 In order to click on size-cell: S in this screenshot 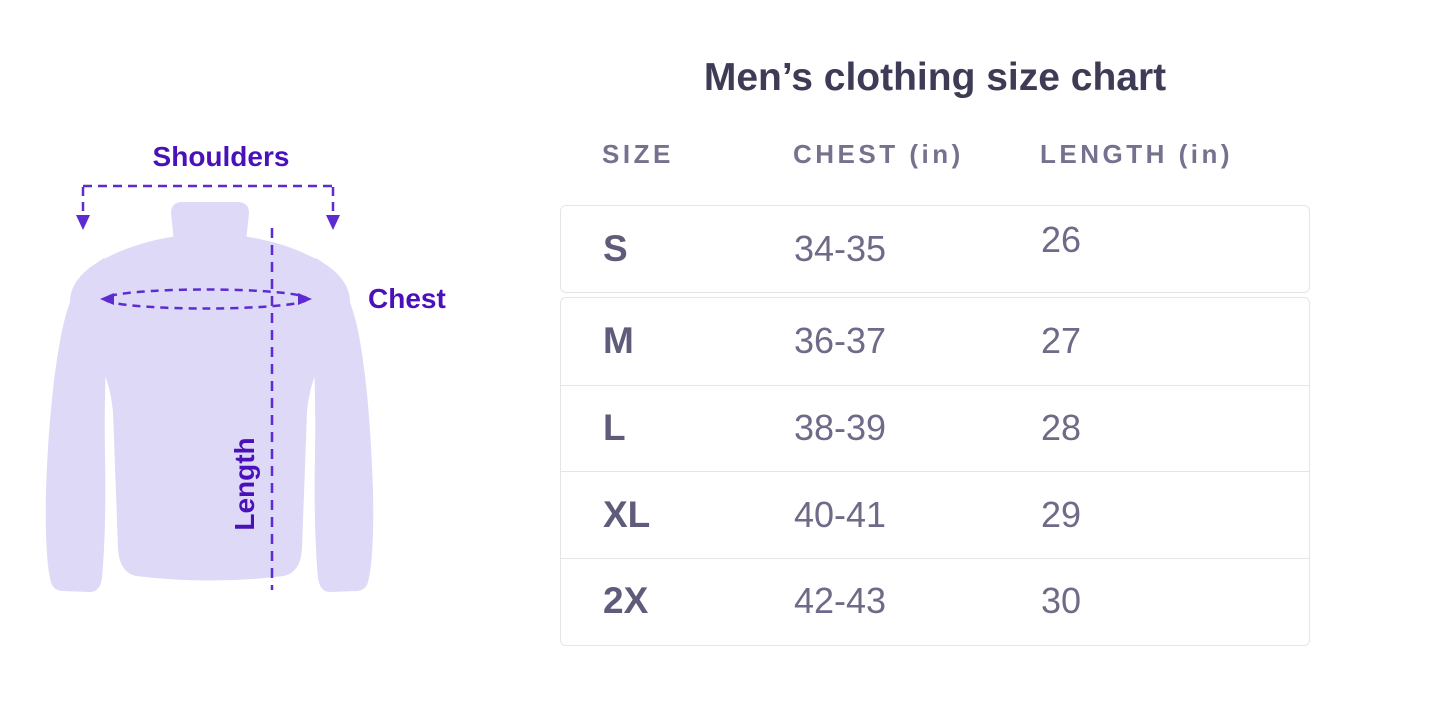, I will do `click(615, 248)`.